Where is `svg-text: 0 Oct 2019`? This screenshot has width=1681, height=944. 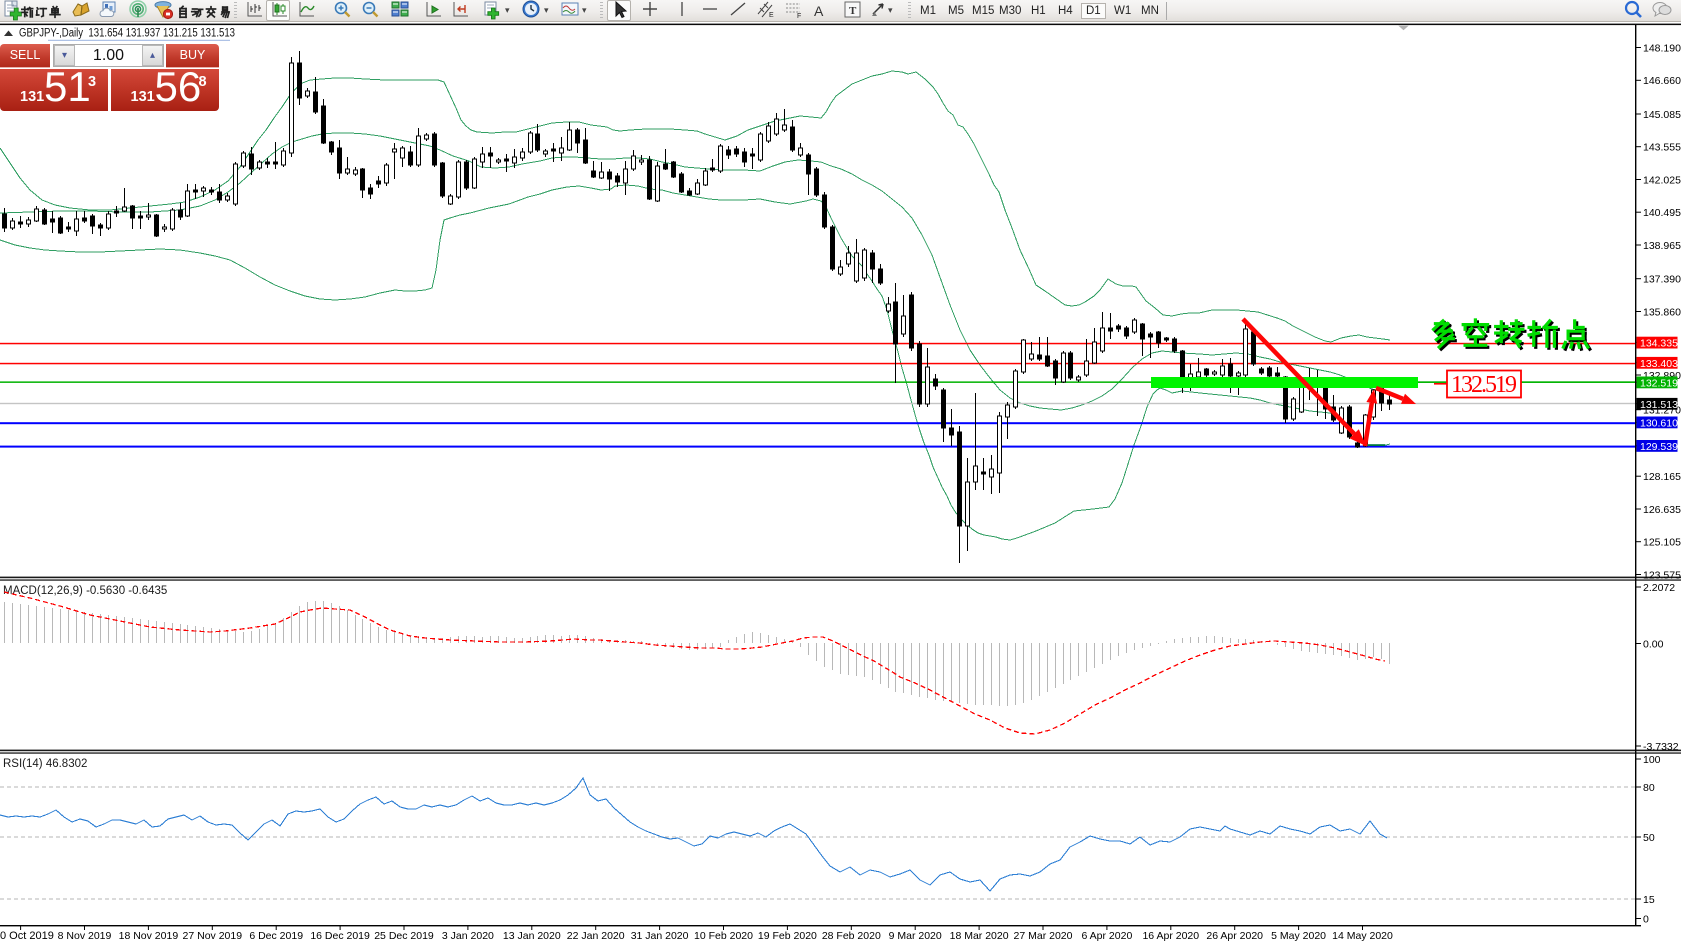 svg-text: 0 Oct 2019 is located at coordinates (27, 936).